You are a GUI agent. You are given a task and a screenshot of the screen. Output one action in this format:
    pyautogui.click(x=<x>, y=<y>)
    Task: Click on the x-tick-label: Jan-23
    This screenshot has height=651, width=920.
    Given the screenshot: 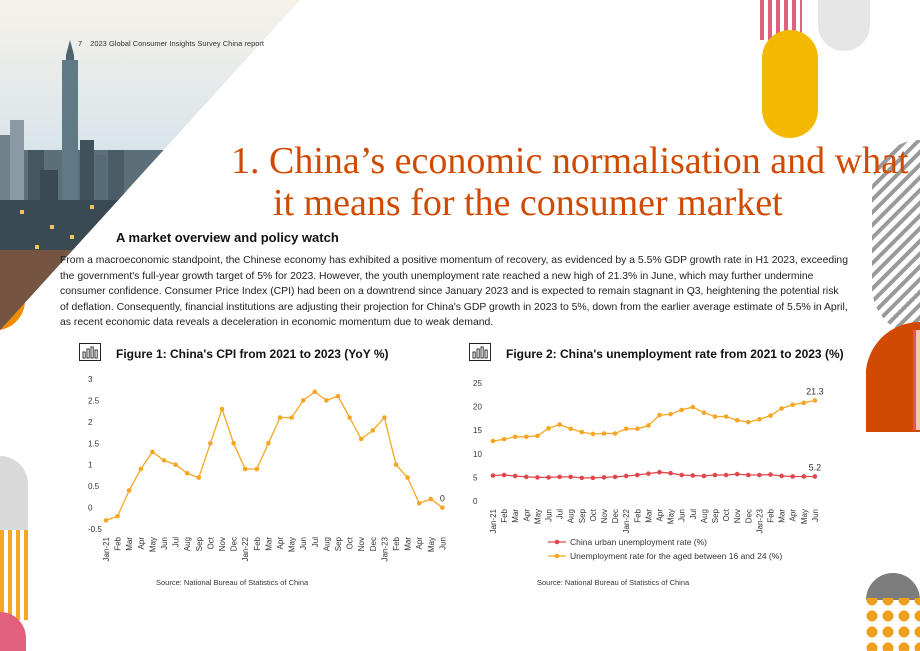 What is the action you would take?
    pyautogui.click(x=384, y=548)
    